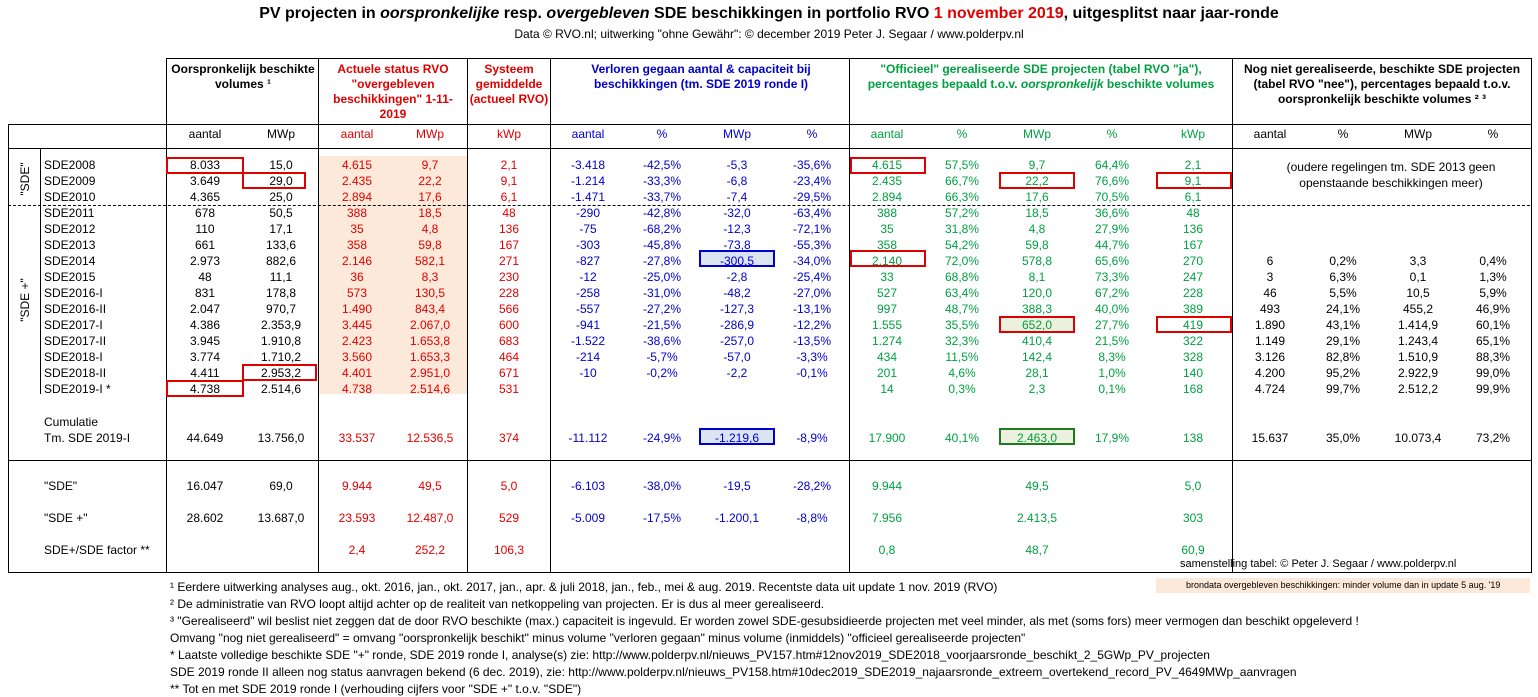  Describe the element at coordinates (77, 389) in the screenshot. I see `row-label: SDE2019-I *` at that location.